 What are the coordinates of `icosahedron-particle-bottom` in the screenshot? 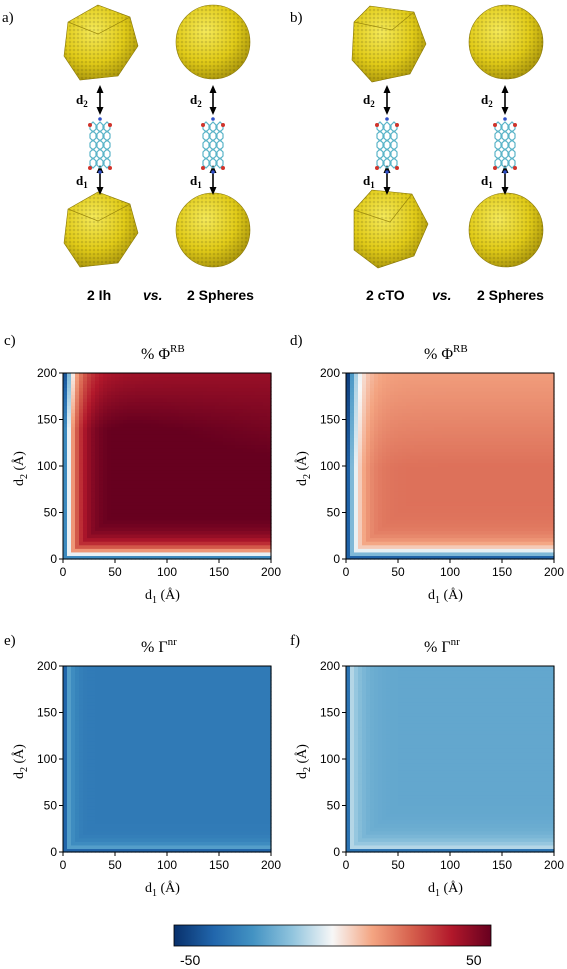 It's located at (101, 229).